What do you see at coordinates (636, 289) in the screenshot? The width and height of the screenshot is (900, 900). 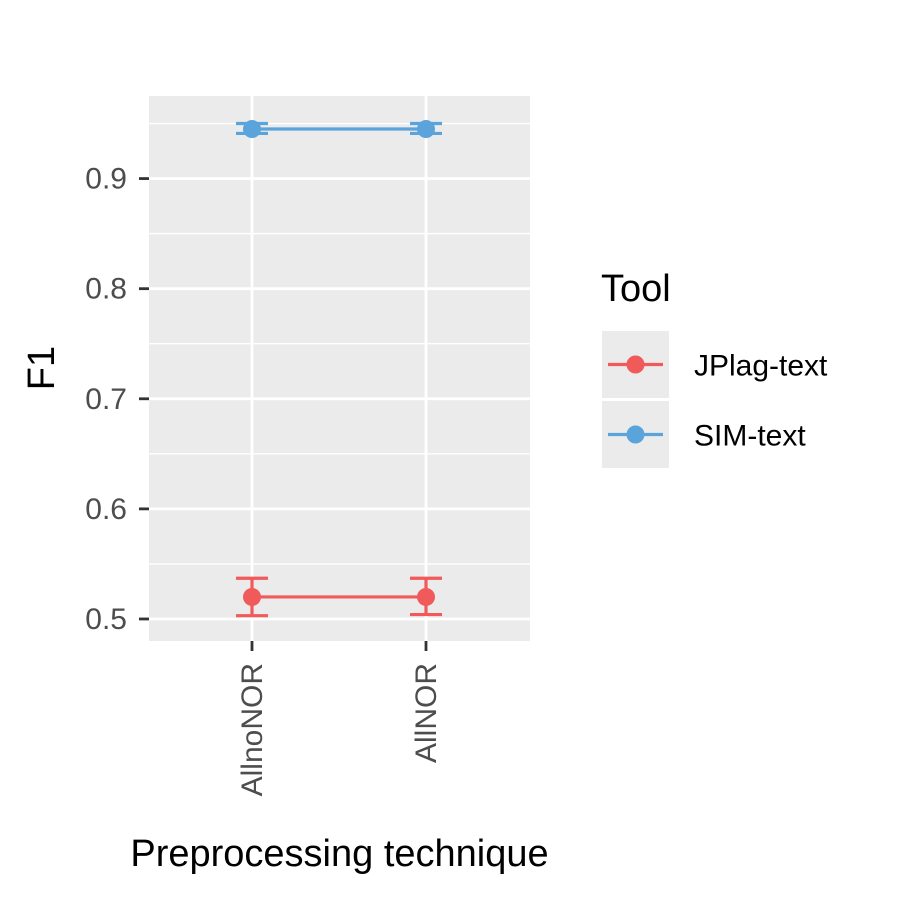 I see `legend-title: Tool` at bounding box center [636, 289].